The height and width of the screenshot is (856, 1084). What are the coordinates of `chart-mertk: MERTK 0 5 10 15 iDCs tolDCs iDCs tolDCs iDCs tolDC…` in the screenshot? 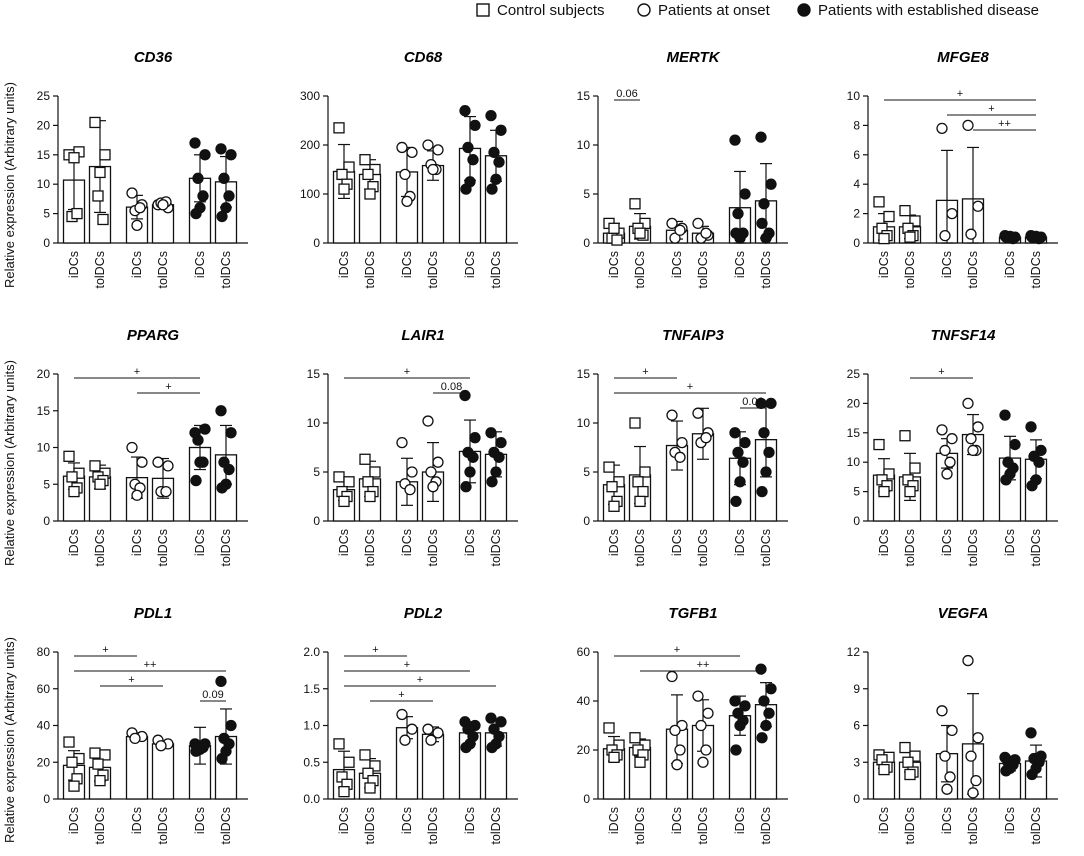 It's located at (682, 169).